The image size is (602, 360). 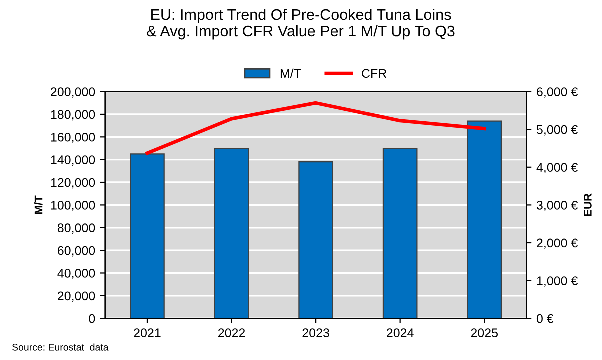 I want to click on x-tick-label: 2024, so click(x=400, y=333).